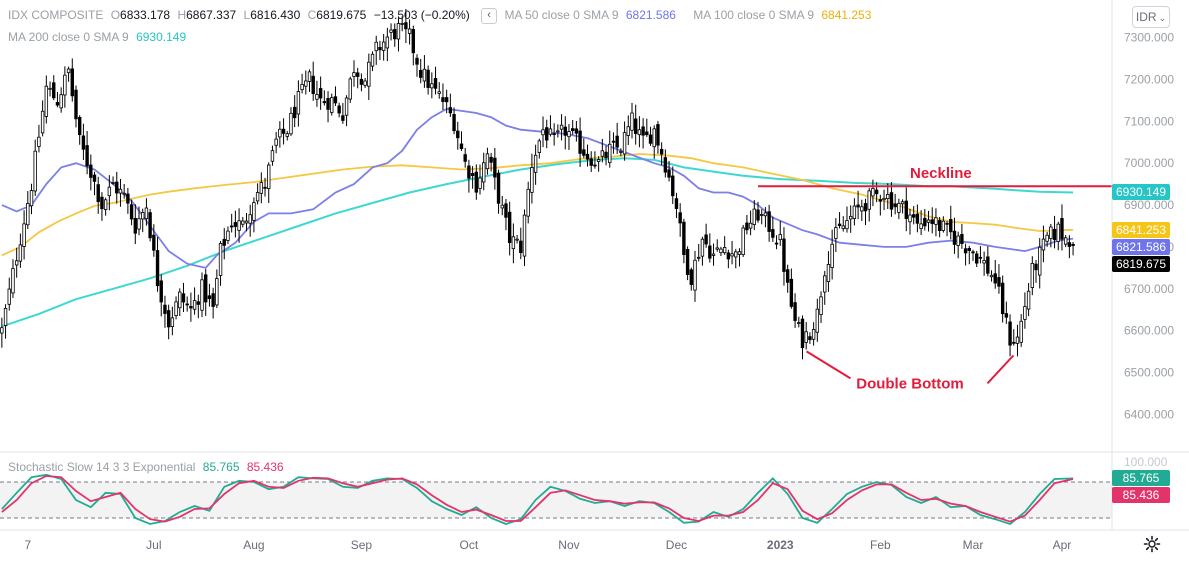 This screenshot has height=562, width=1189. What do you see at coordinates (973, 545) in the screenshot?
I see `x-tick-label: Mar` at bounding box center [973, 545].